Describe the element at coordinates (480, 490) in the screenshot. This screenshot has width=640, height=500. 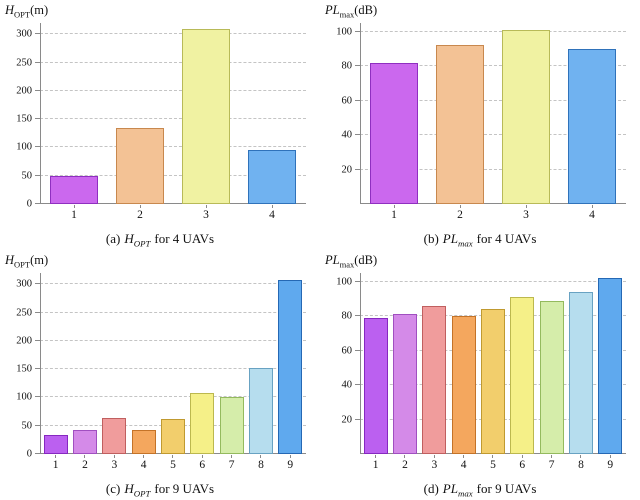
I see `subfigure-caption: (d) PLmax for 9 UAVs` at that location.